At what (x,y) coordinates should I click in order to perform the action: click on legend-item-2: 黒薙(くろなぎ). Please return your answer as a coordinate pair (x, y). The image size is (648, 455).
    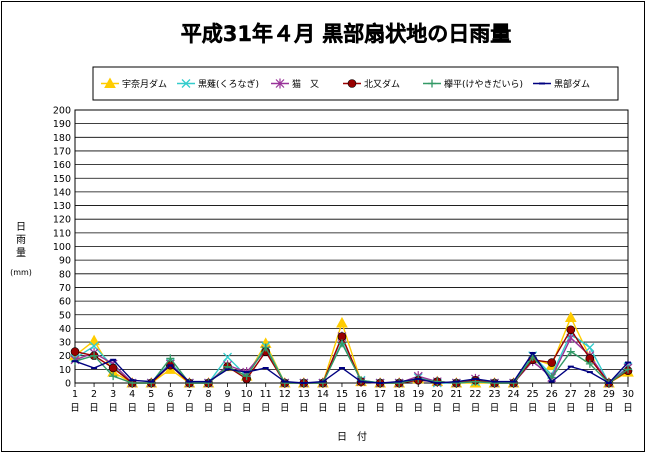
    Looking at the image, I should click on (218, 84).